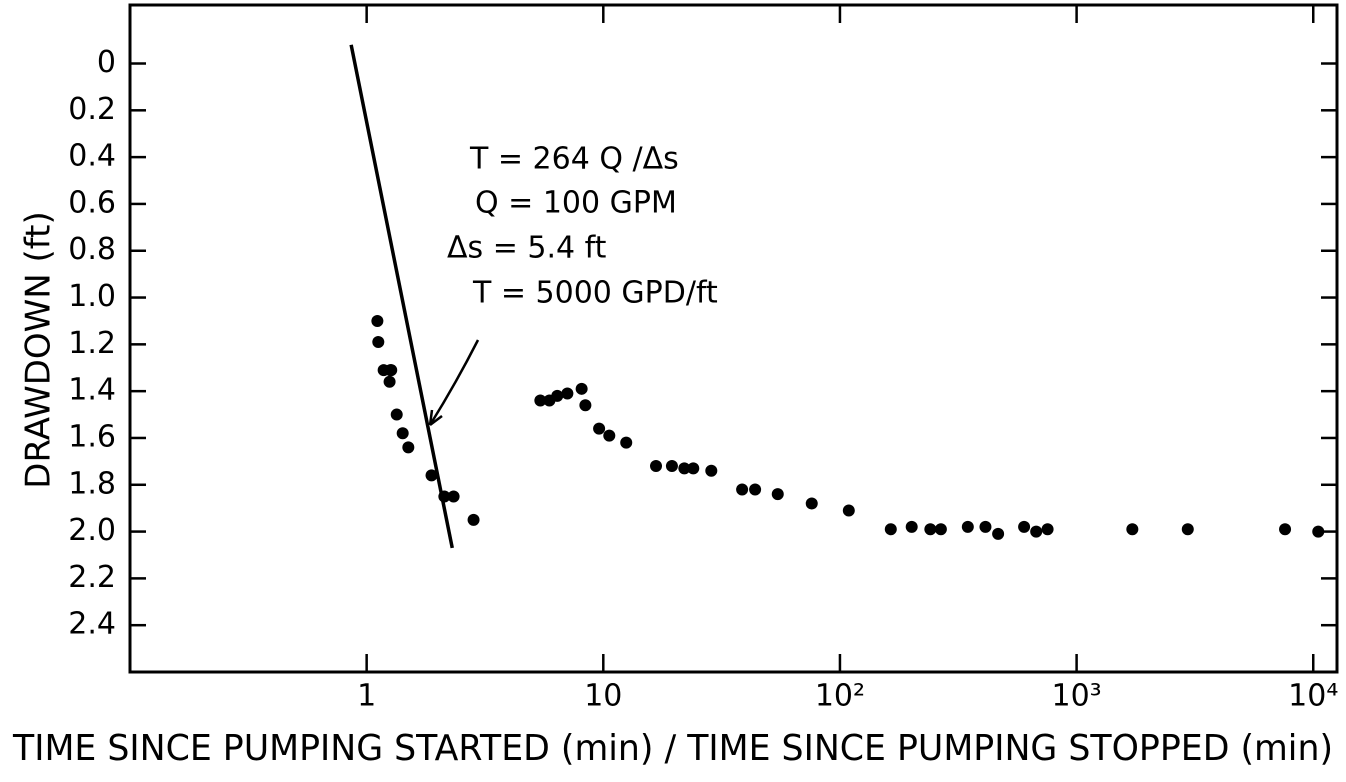 This screenshot has height=782, width=1346. What do you see at coordinates (92, 156) in the screenshot?
I see `y-tick-label: 0.4` at bounding box center [92, 156].